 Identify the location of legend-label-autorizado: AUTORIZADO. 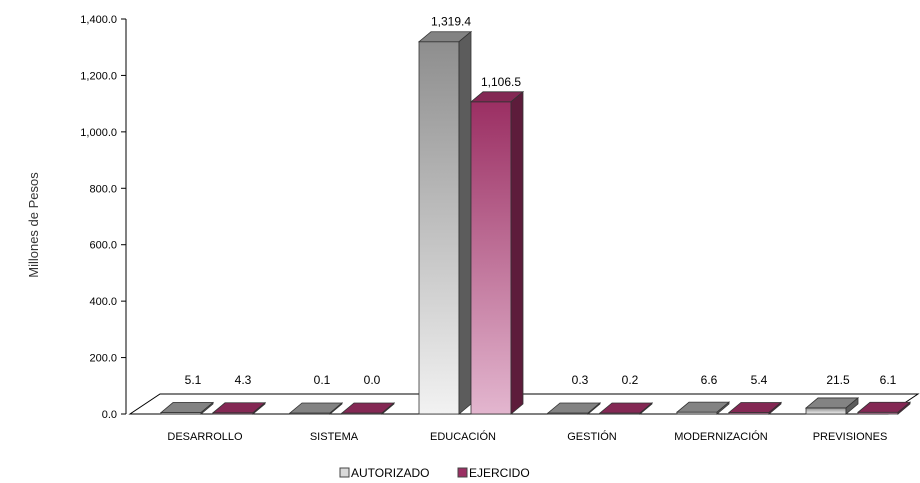
(390, 473).